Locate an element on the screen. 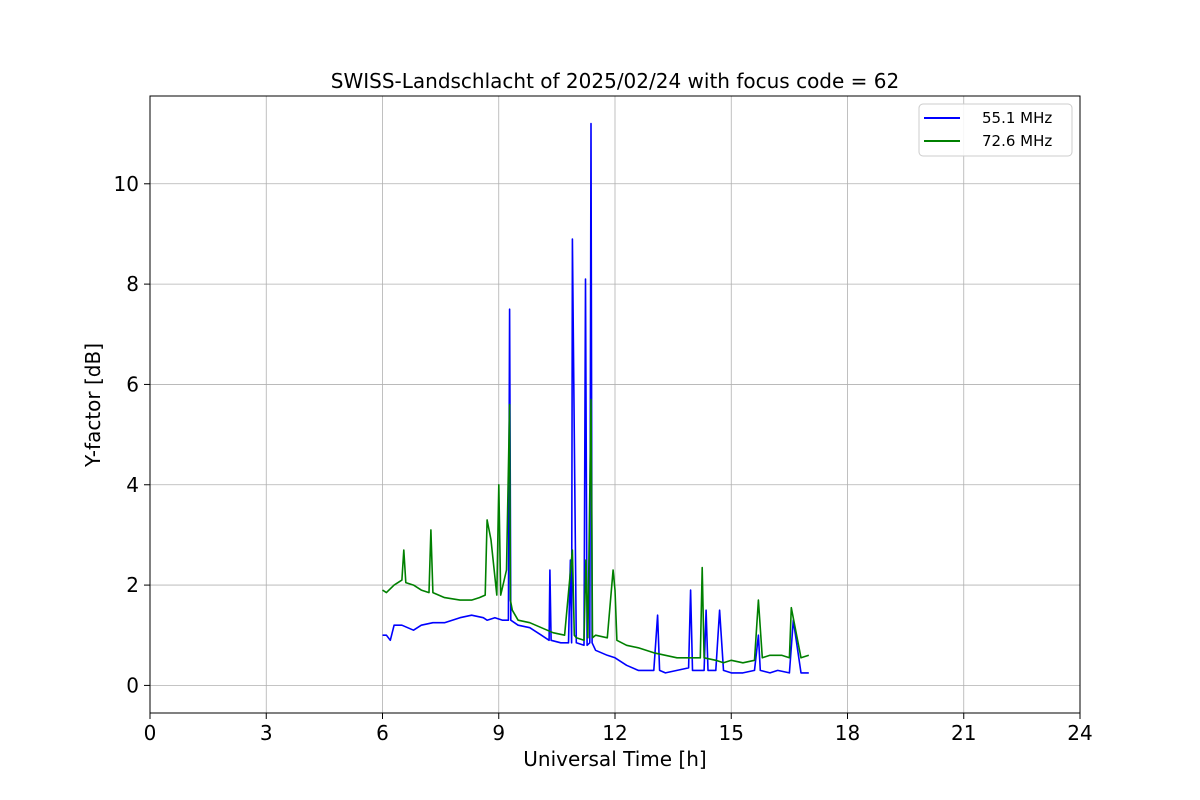 The height and width of the screenshot is (800, 1200). x-tick-label: 6 is located at coordinates (382, 733).